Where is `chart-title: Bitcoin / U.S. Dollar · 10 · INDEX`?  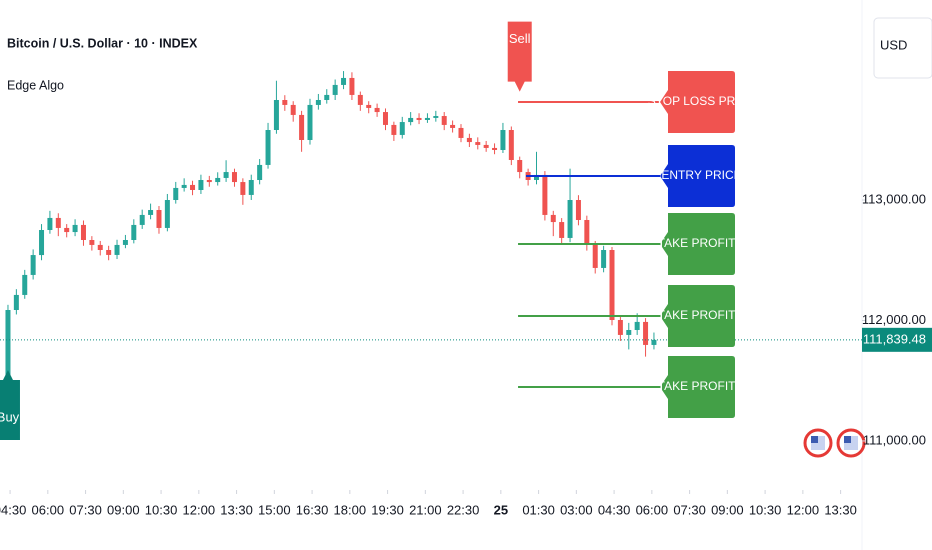 chart-title: Bitcoin / U.S. Dollar · 10 · INDEX is located at coordinates (102, 43).